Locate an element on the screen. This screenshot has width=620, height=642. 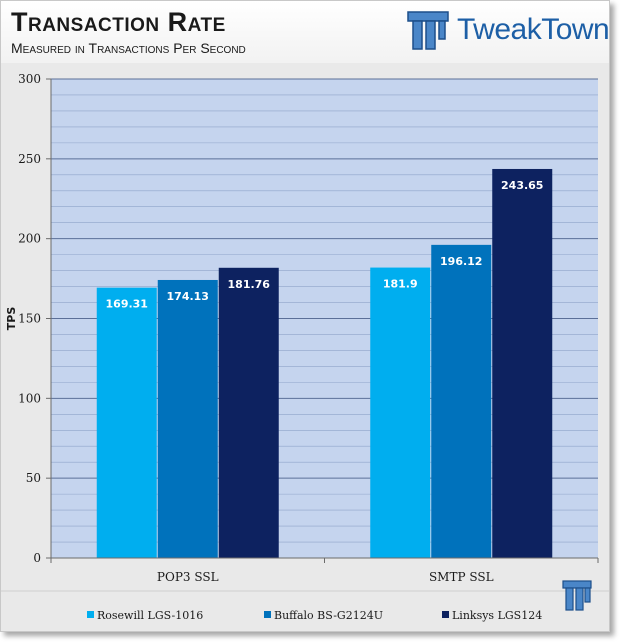
y-tick-label: 0 is located at coordinates (37, 558).